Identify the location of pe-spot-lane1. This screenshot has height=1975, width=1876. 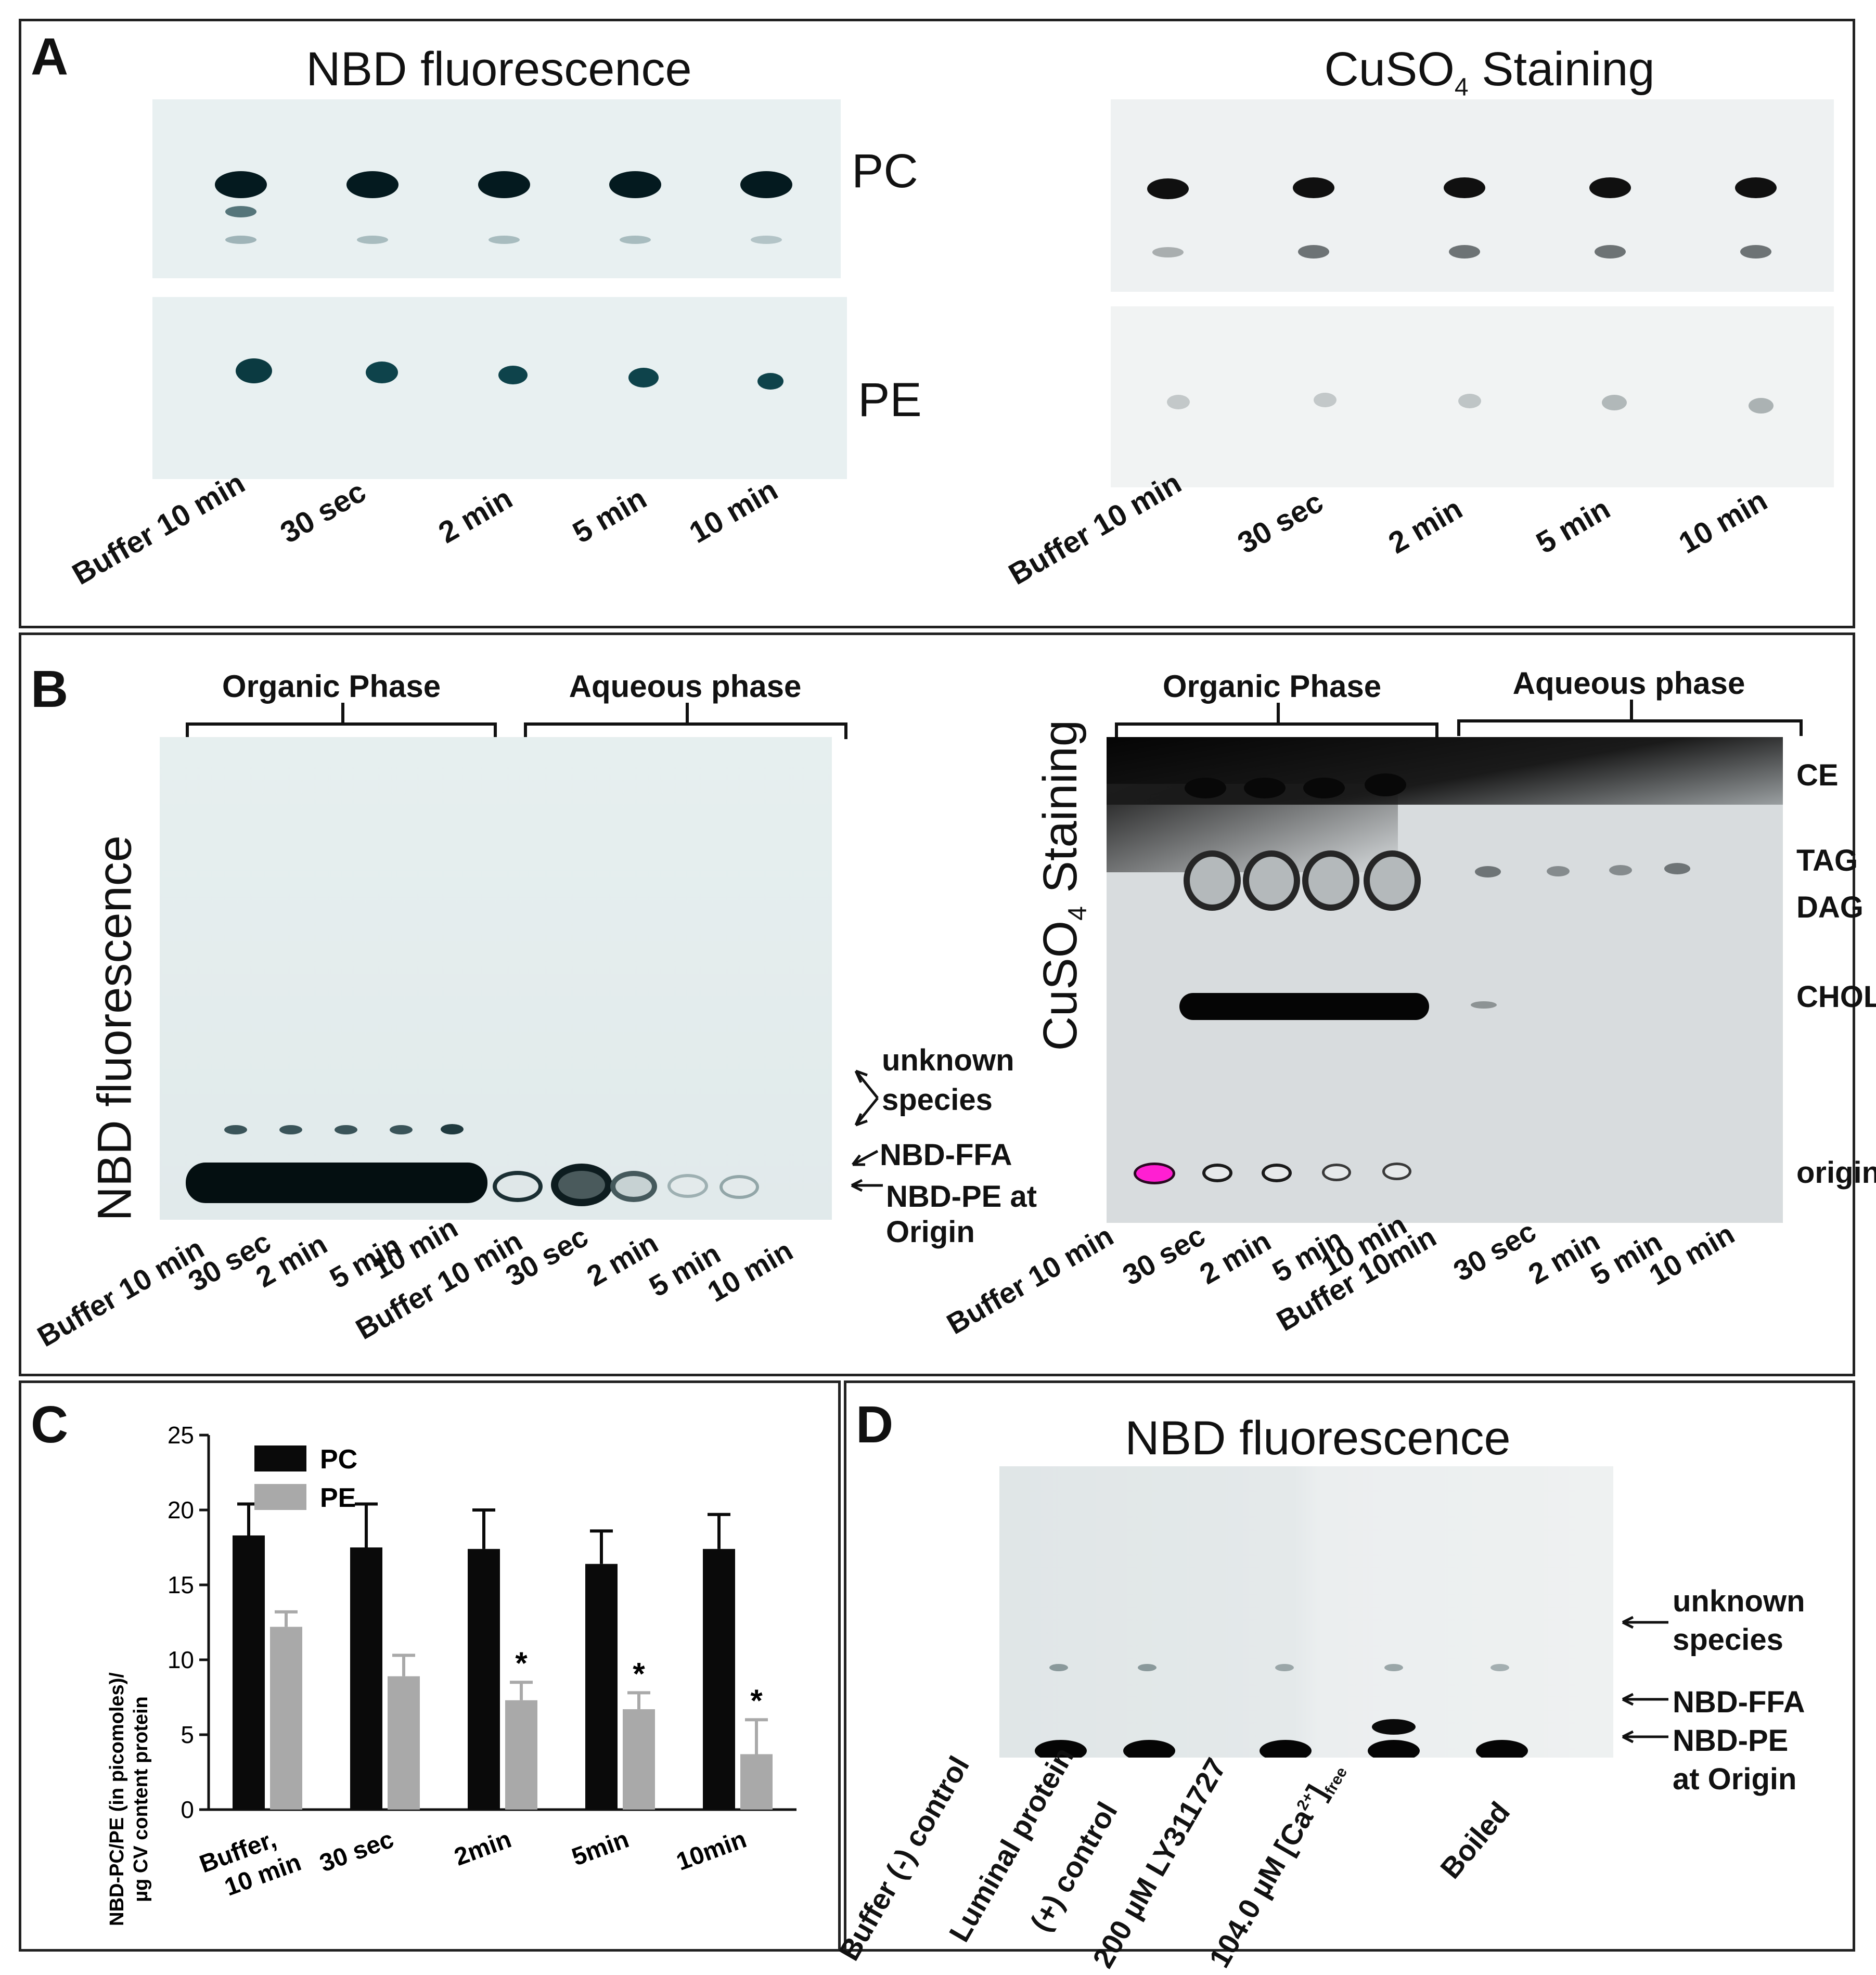
(254, 370).